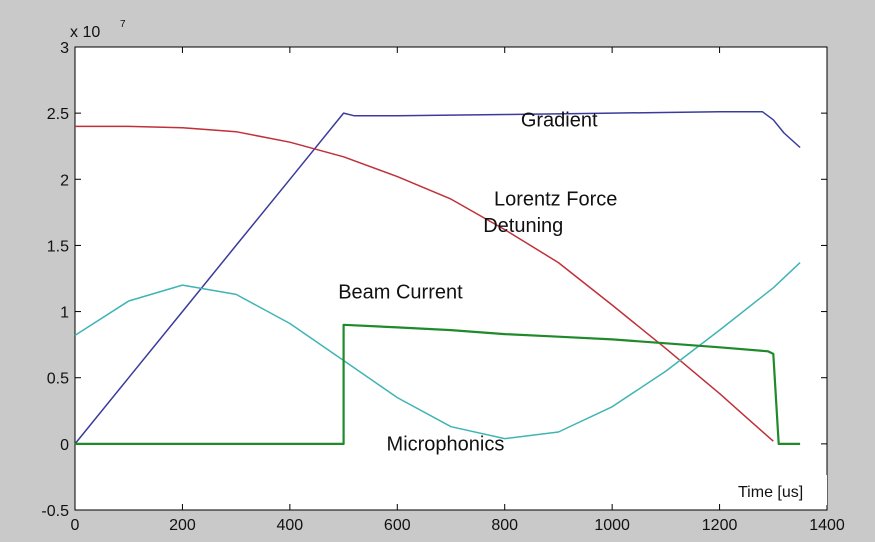  What do you see at coordinates (720, 525) in the screenshot?
I see `x-tick-label: 1200` at bounding box center [720, 525].